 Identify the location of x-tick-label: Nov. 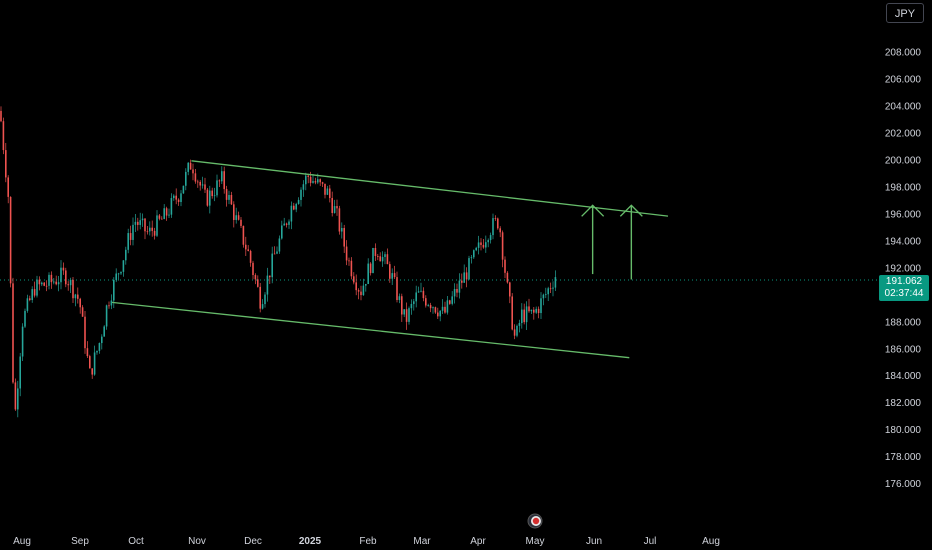
(197, 541).